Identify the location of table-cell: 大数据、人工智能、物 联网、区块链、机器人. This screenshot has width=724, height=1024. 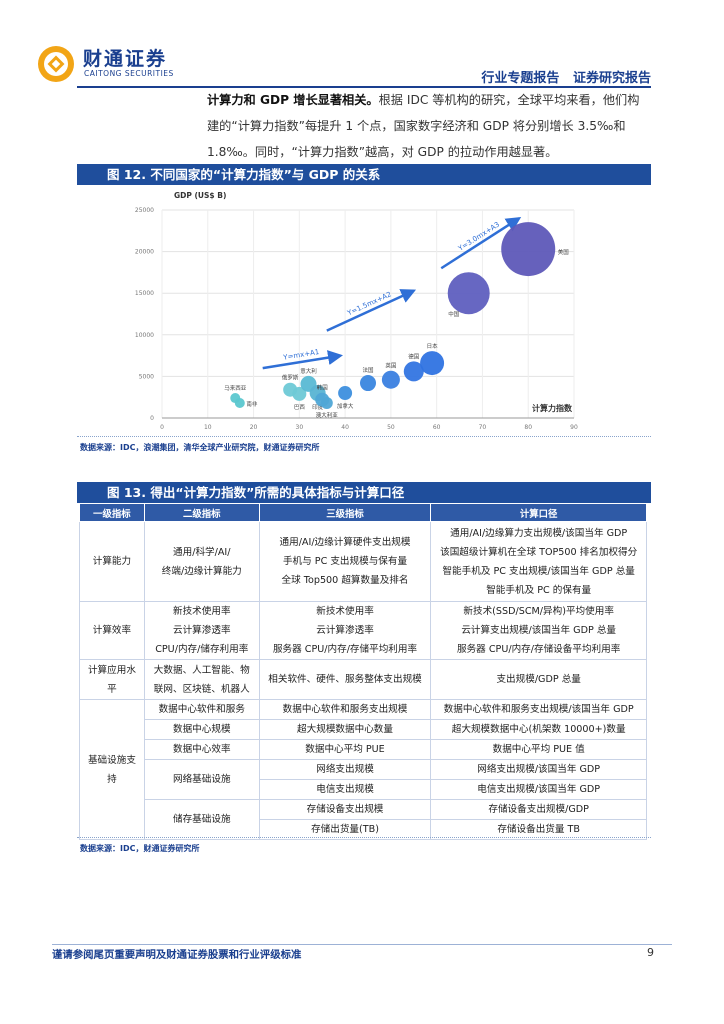
(201, 679).